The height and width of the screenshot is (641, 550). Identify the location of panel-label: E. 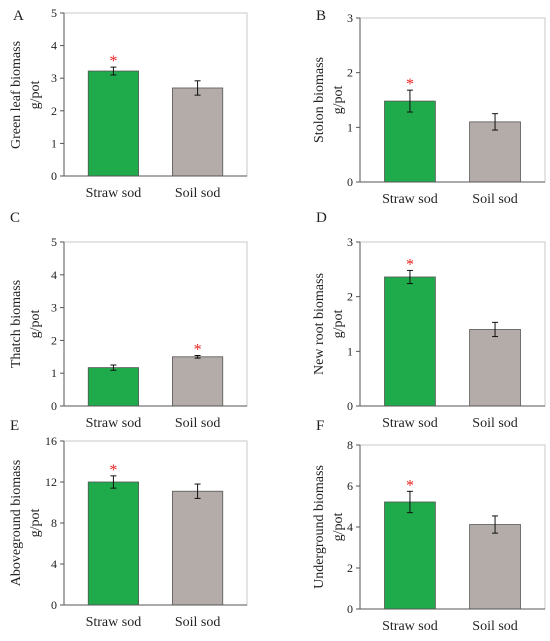
(14, 426).